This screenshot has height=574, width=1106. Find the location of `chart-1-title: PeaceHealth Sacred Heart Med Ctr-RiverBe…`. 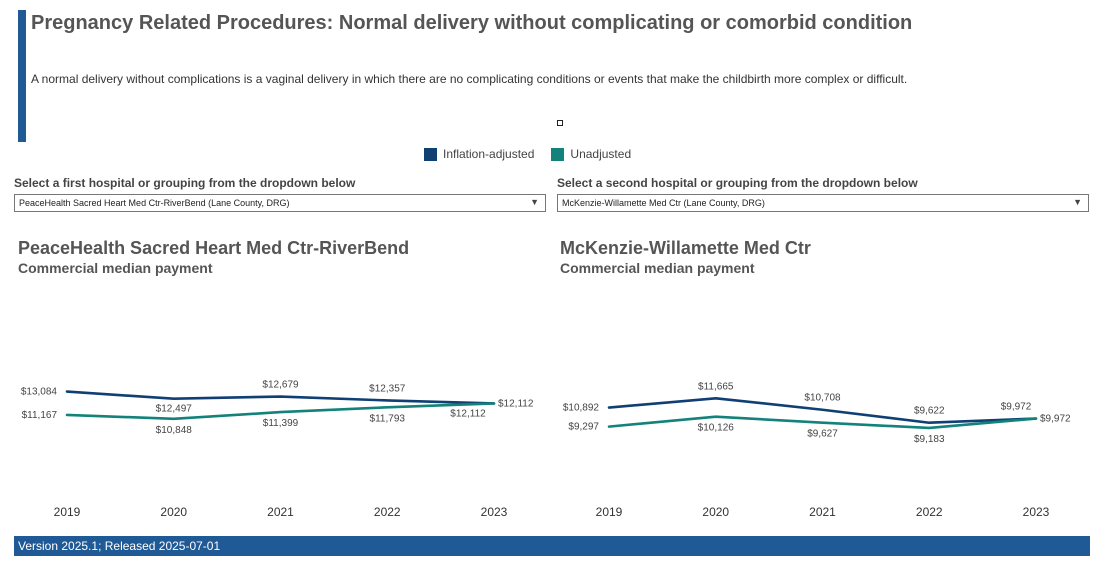

chart-1-title: PeaceHealth Sacred Heart Med Ctr-RiverBe… is located at coordinates (214, 248).